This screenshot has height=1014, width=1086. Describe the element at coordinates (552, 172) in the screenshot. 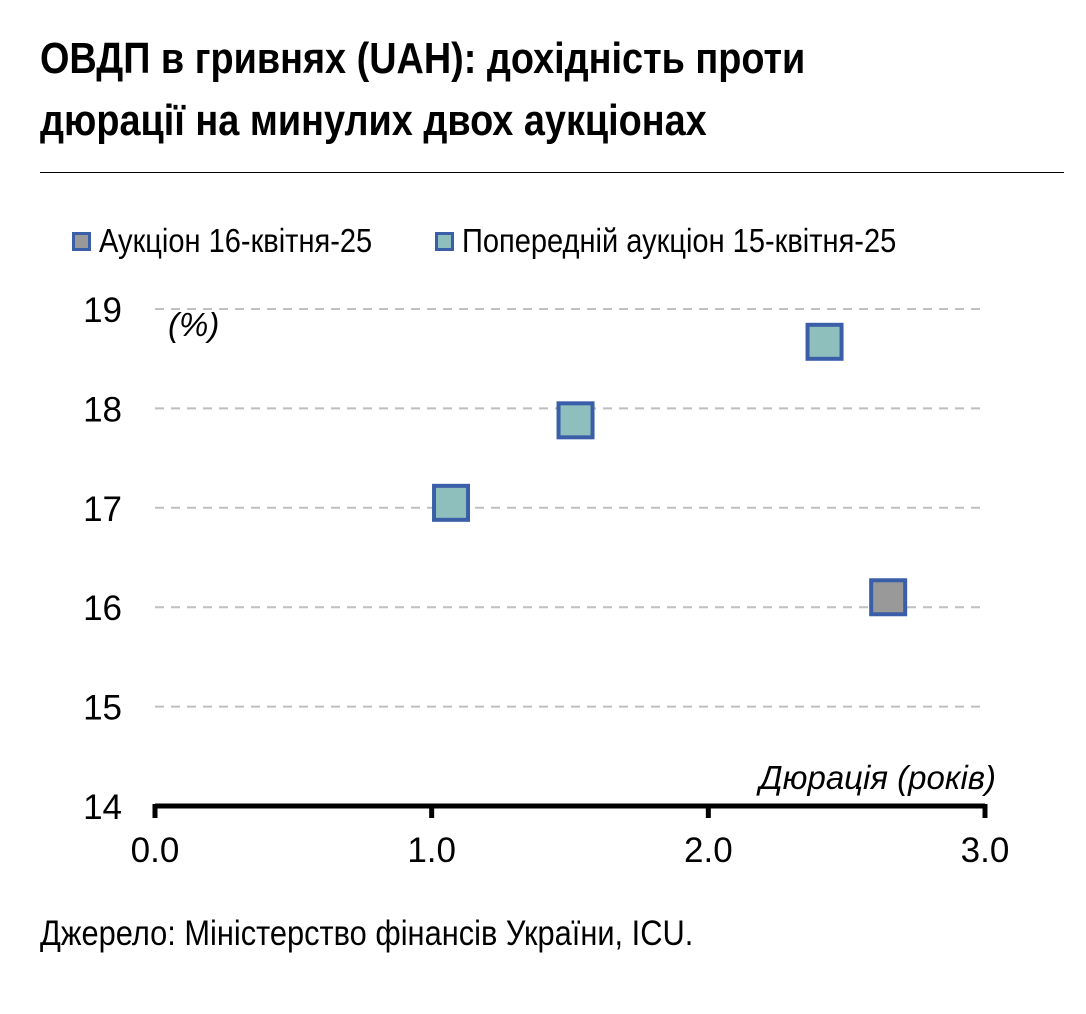

I see `title-divider` at that location.